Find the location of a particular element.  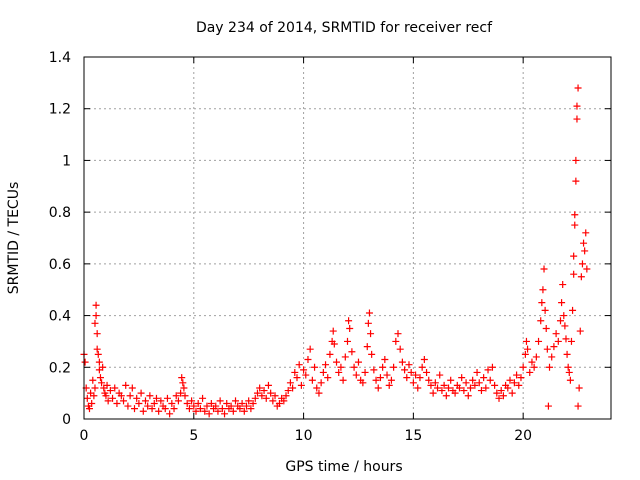

y-axis-label: SRMTID / TECUs is located at coordinates (14, 238).